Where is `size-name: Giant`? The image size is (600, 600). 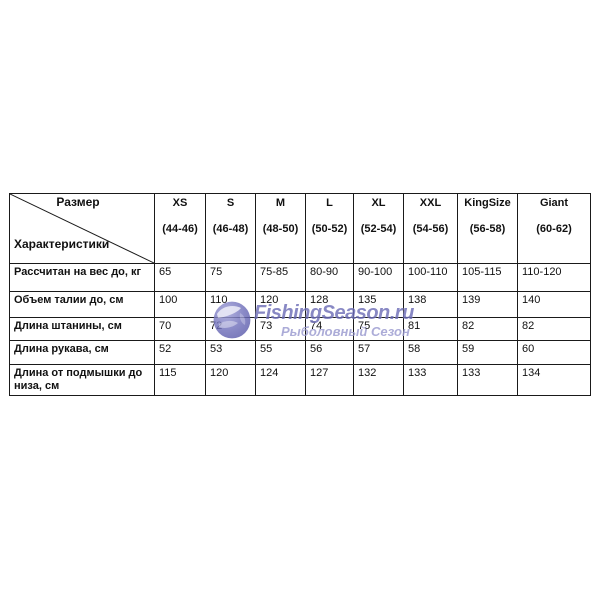 size-name: Giant is located at coordinates (554, 203).